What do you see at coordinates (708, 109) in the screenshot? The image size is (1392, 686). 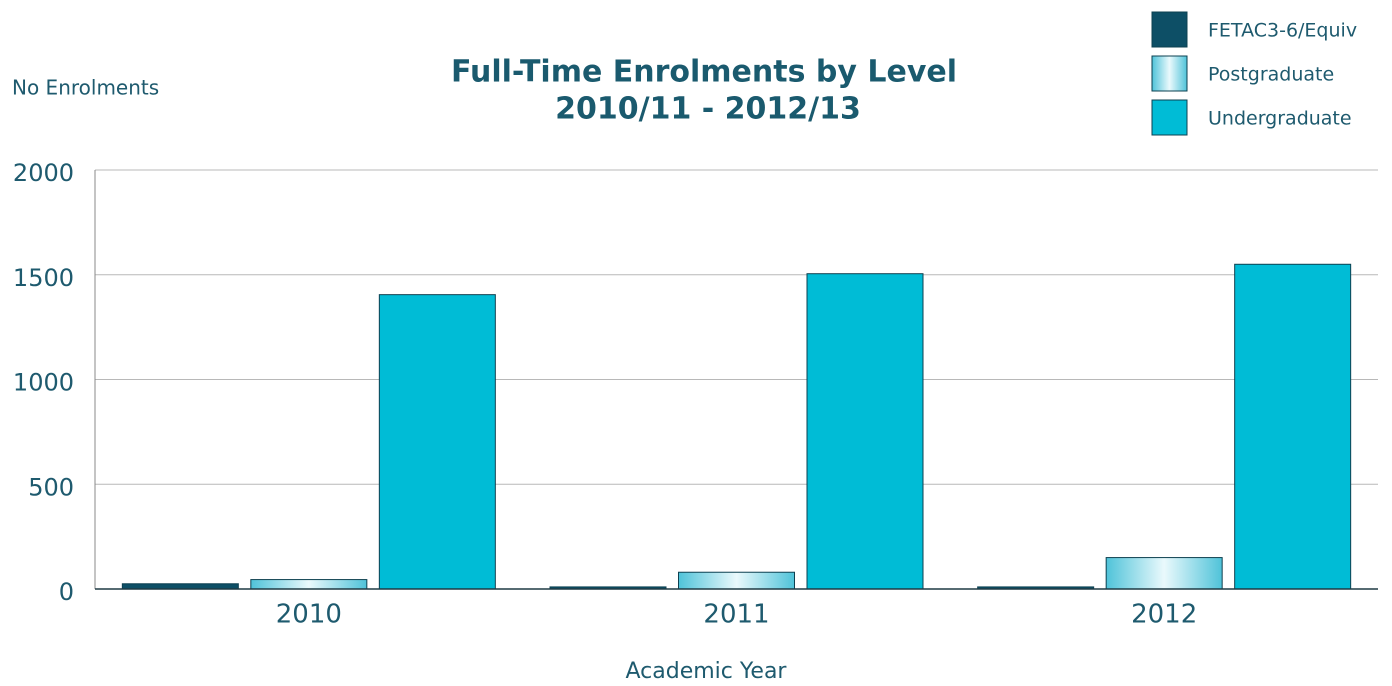 I see `chart-subtitle: 2010/11 - 2012/13` at bounding box center [708, 109].